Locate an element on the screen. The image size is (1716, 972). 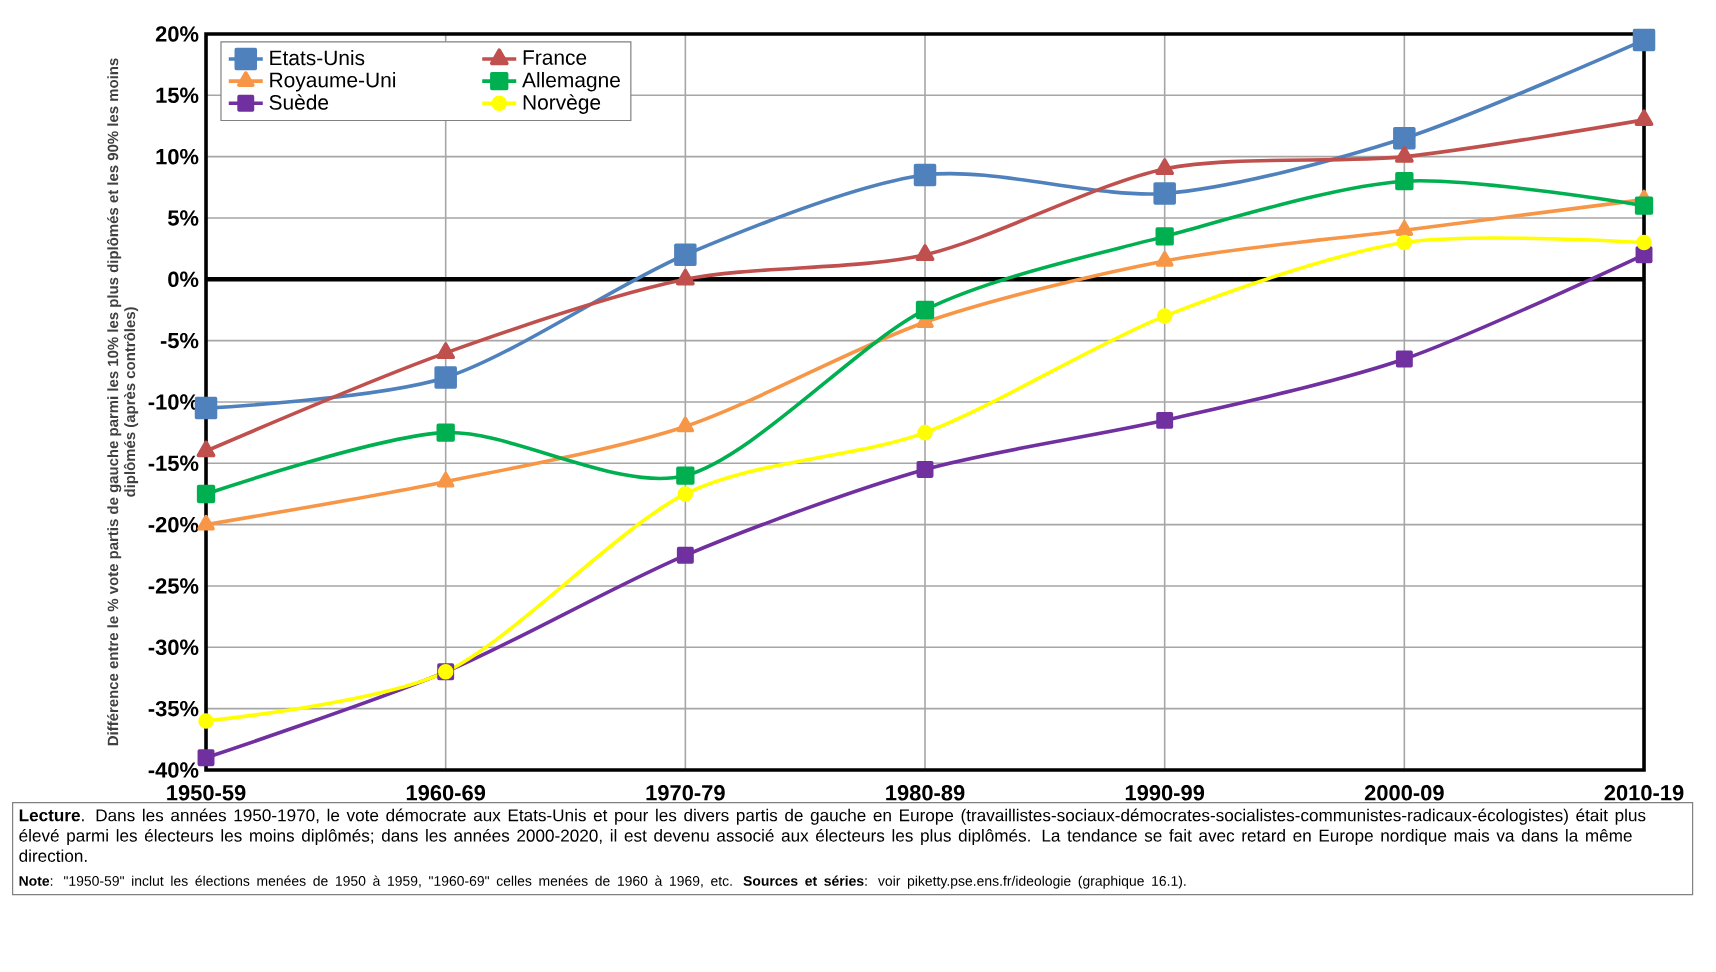
y-tick-label: -35% is located at coordinates (173, 708).